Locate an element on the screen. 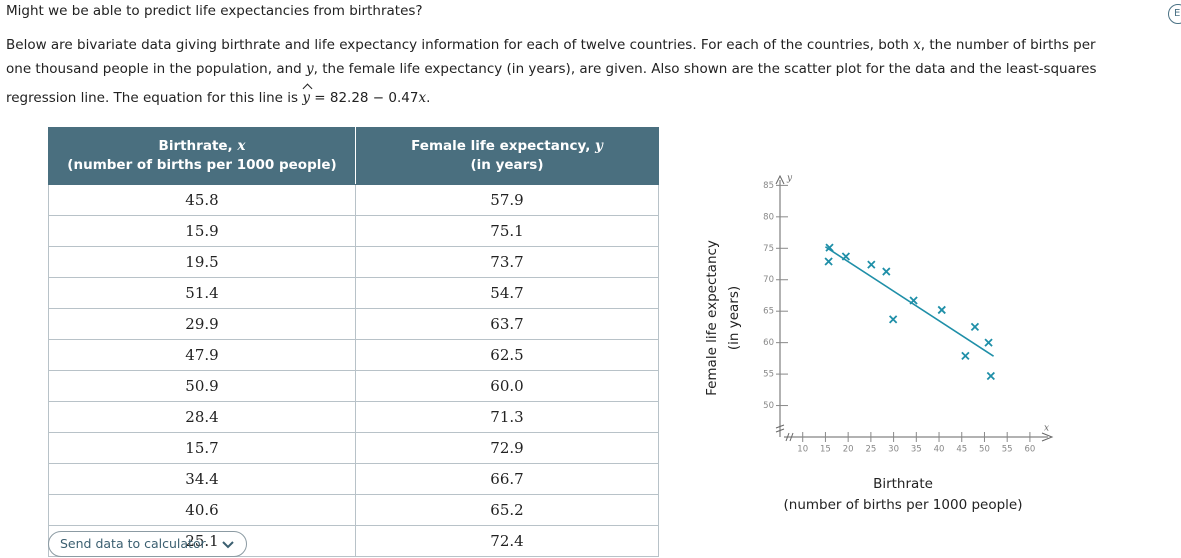 The height and width of the screenshot is (558, 1181). y-axis-label: (in years) is located at coordinates (734, 318).